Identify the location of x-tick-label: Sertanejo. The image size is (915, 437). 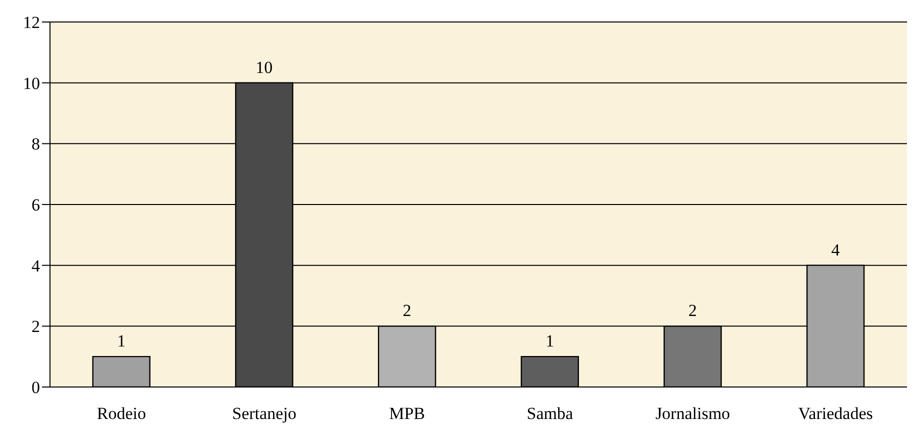
(264, 414).